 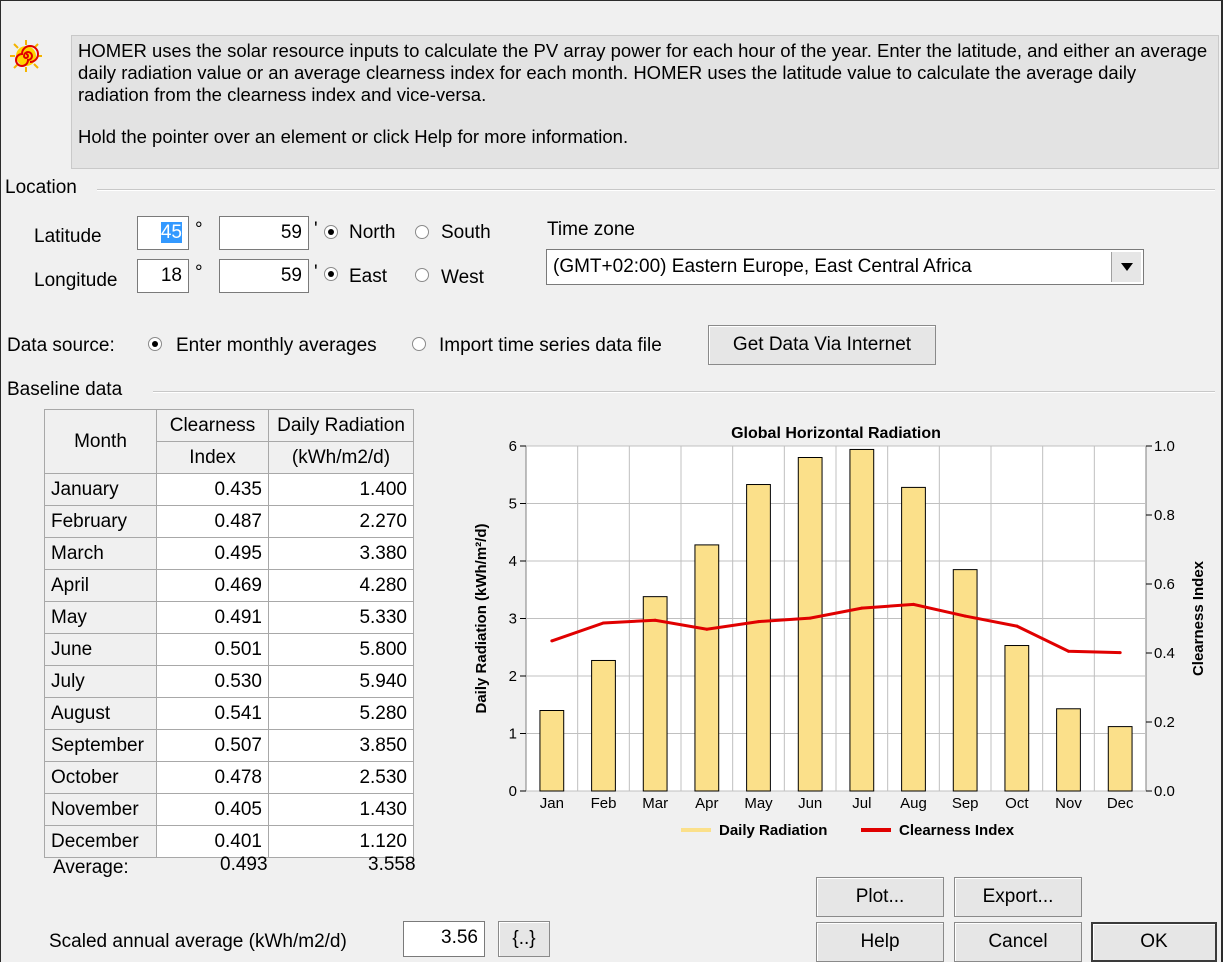 I want to click on y-tick-label: 0, so click(x=513, y=791).